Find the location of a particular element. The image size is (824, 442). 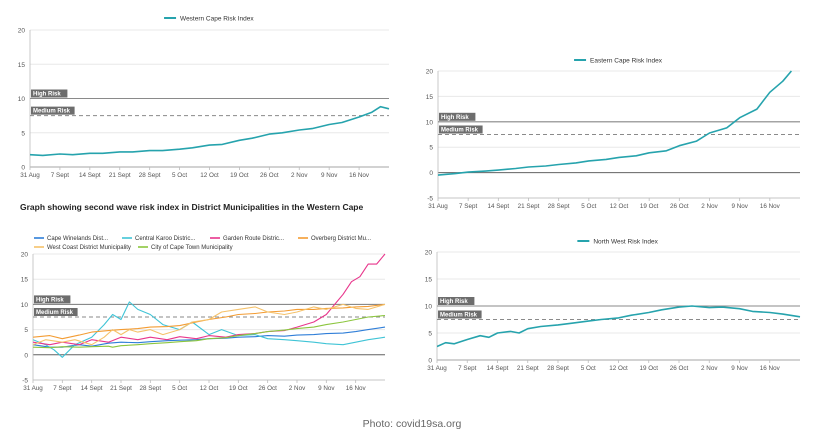

legend-label: Eastern Cape Risk Index is located at coordinates (626, 60).